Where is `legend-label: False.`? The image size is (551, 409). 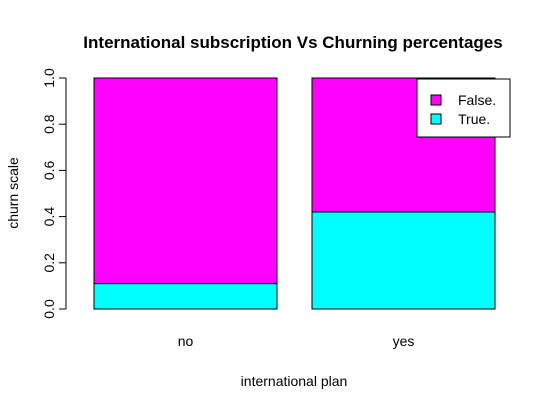 legend-label: False. is located at coordinates (477, 100).